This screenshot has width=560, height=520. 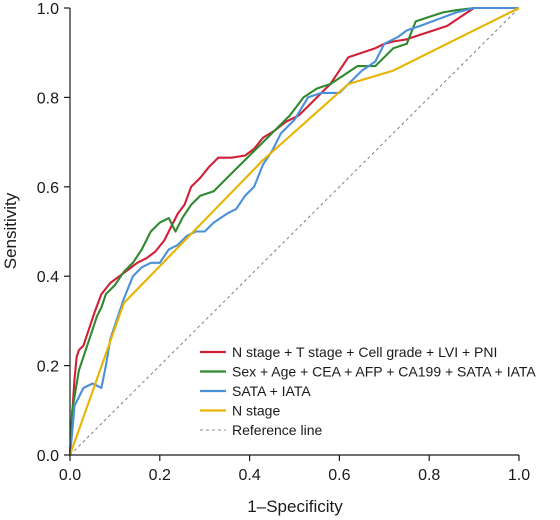 I want to click on x-tick-label: 0.2, so click(x=160, y=475).